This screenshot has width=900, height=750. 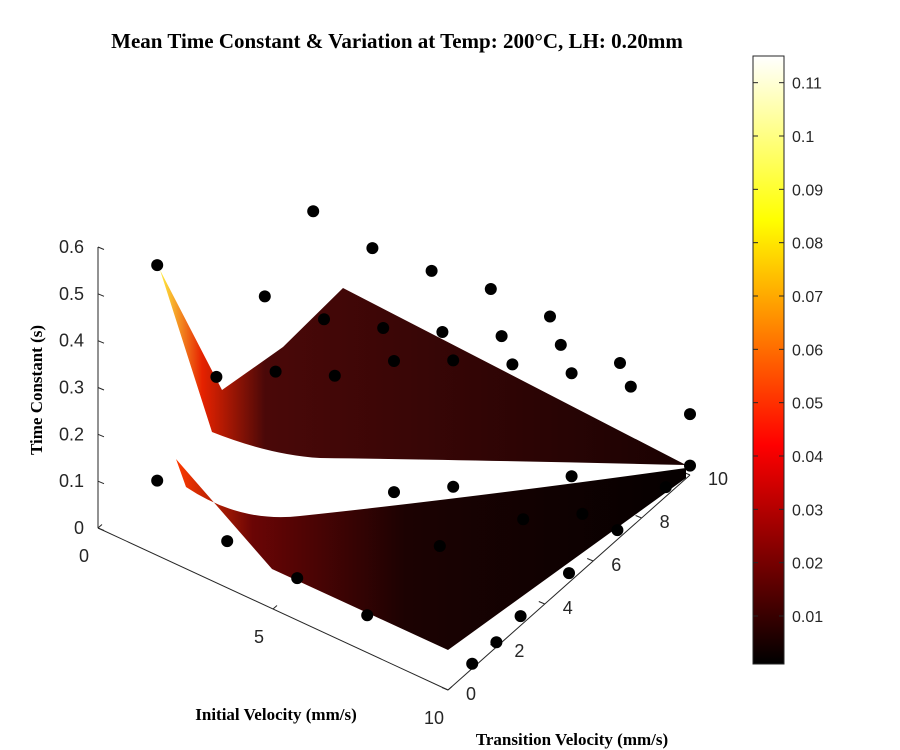 I want to click on z-axis-label: Time Constant (s), so click(x=36, y=390).